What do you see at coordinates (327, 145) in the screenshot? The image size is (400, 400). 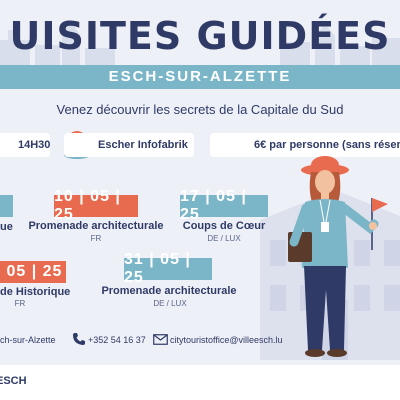 I see `price-text: 6€ par personne (sans réserva` at bounding box center [327, 145].